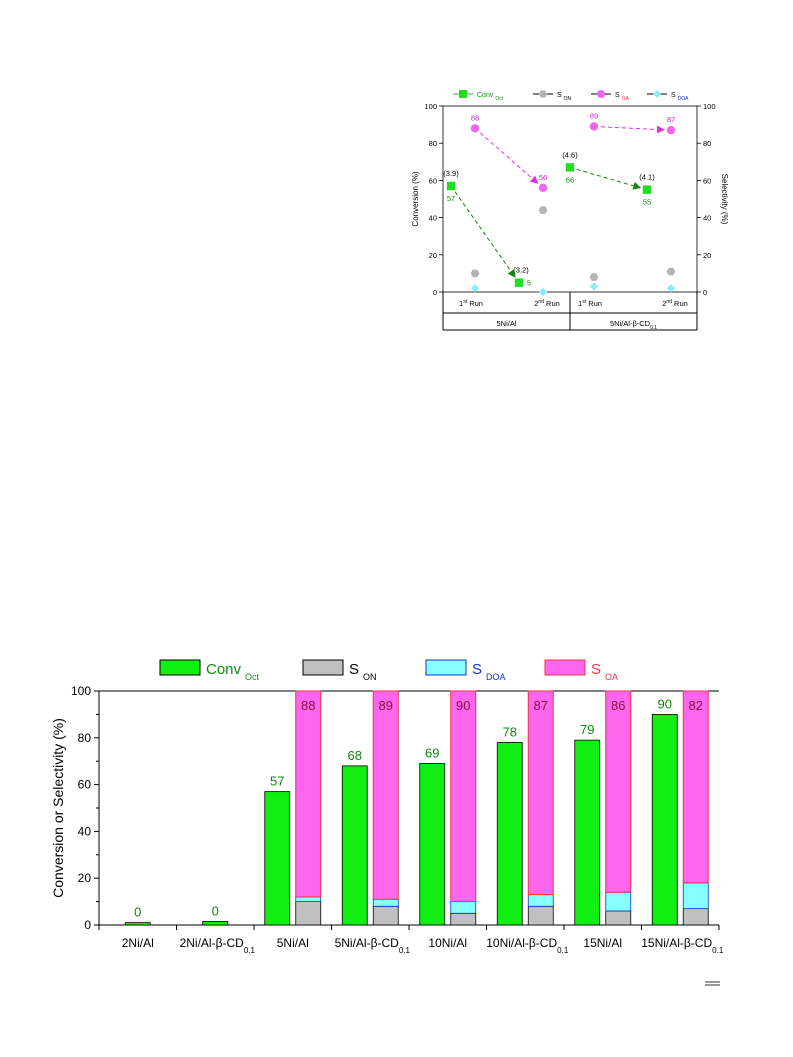  What do you see at coordinates (724, 199) in the screenshot?
I see `y-axis-title-right: Selectivity (%)` at bounding box center [724, 199].